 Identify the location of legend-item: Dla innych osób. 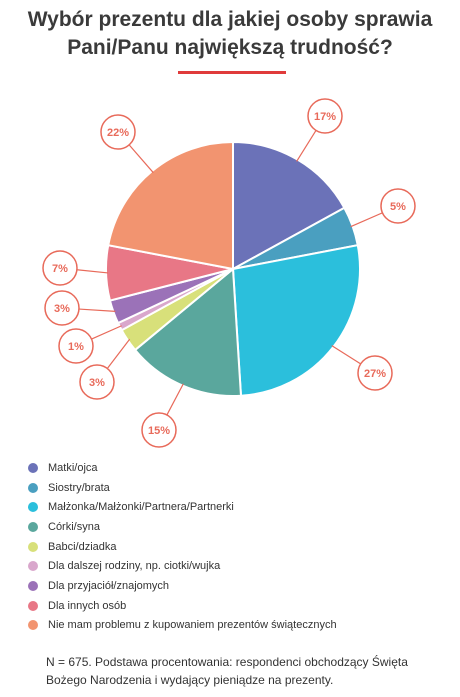
(238, 606).